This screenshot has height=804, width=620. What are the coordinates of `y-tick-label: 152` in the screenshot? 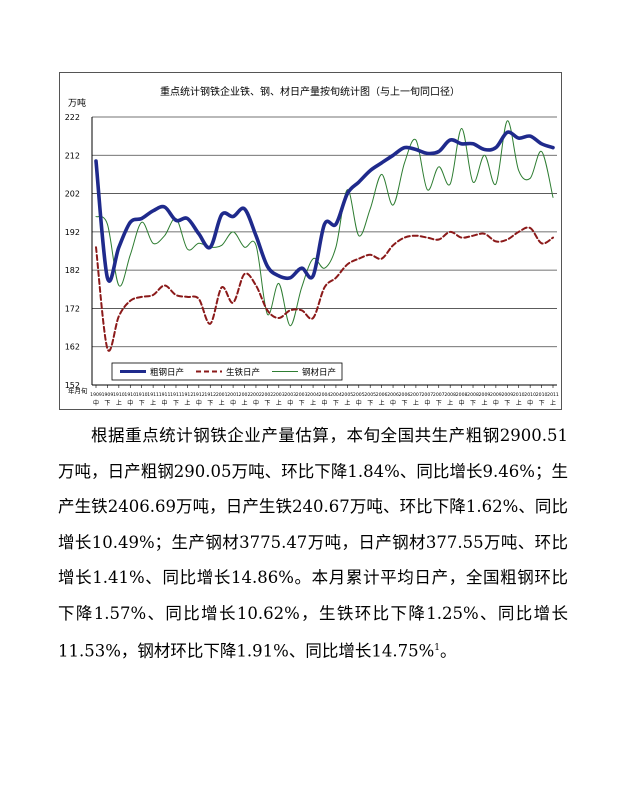 It's located at (72, 385).